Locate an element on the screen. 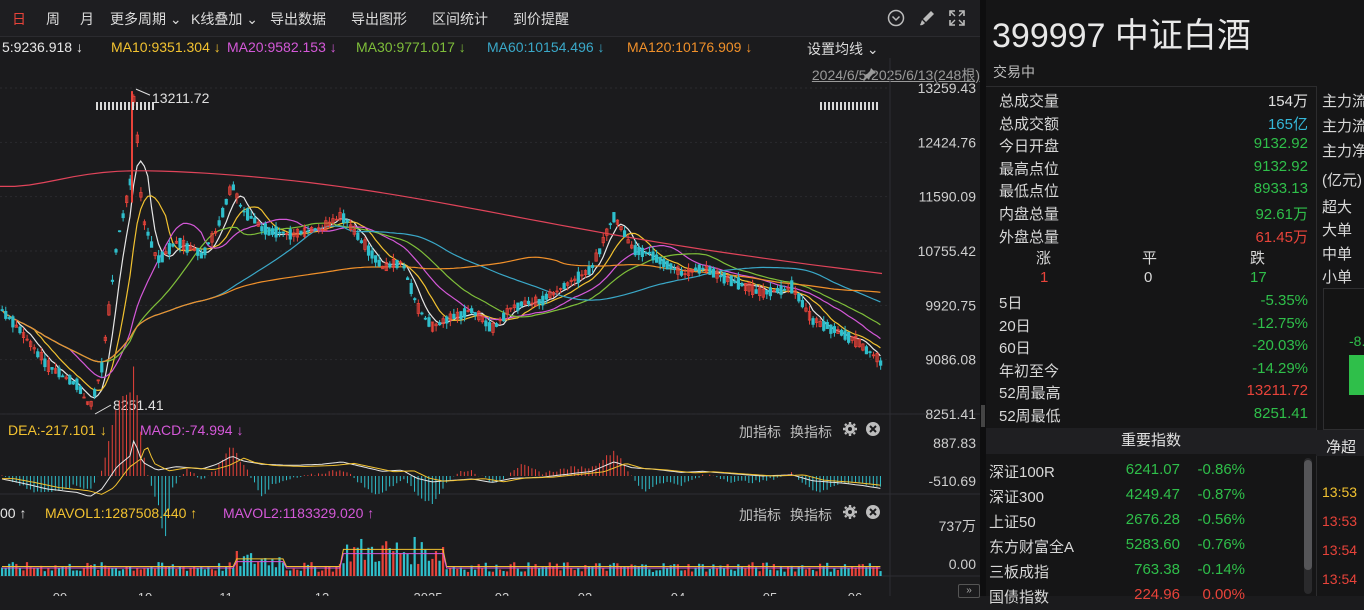 Image resolution: width=1364 pixels, height=610 pixels. index-row: 深证300 4249.47 -0.87% is located at coordinates (1144, 498).